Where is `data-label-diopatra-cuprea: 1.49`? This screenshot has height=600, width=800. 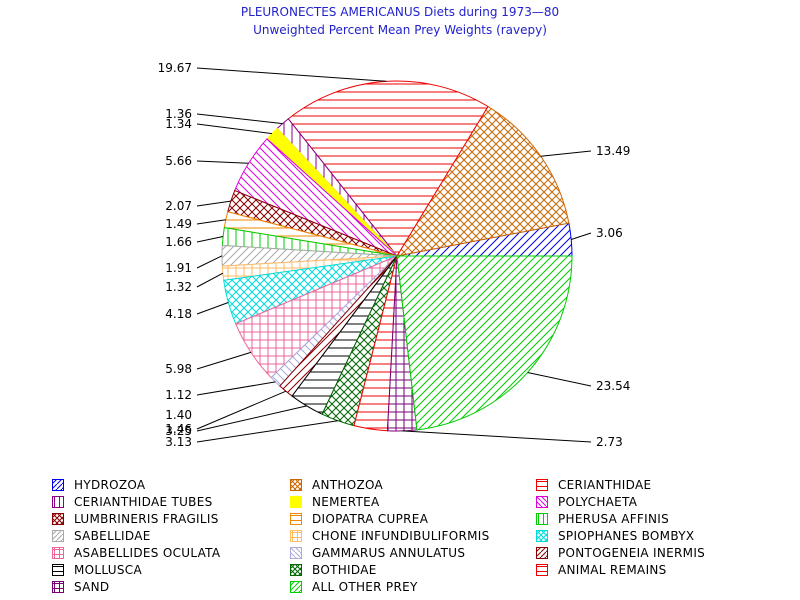 data-label-diopatra-cuprea: 1.49 is located at coordinates (178, 224).